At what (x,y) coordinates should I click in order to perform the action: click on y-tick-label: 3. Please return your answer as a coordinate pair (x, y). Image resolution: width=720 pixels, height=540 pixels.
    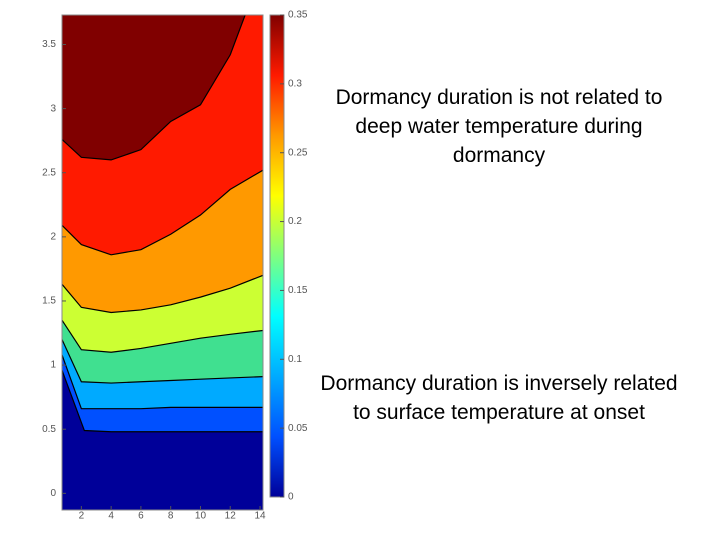
    Looking at the image, I should click on (53, 108).